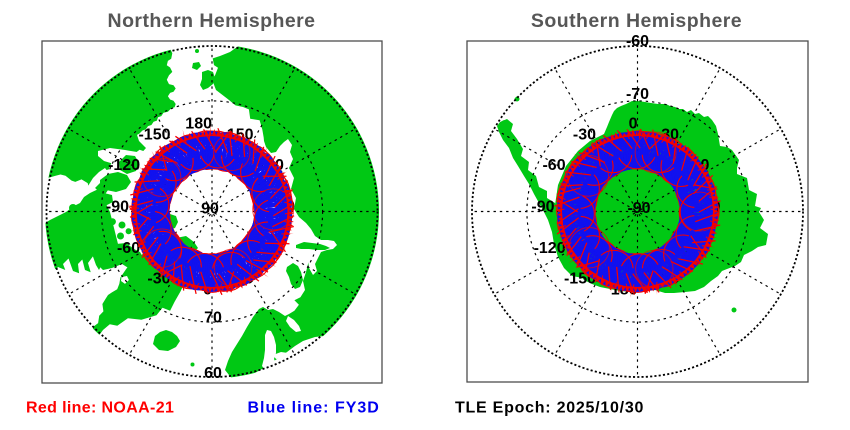  Describe the element at coordinates (637, 94) in the screenshot. I see `svg-text: -70` at that location.